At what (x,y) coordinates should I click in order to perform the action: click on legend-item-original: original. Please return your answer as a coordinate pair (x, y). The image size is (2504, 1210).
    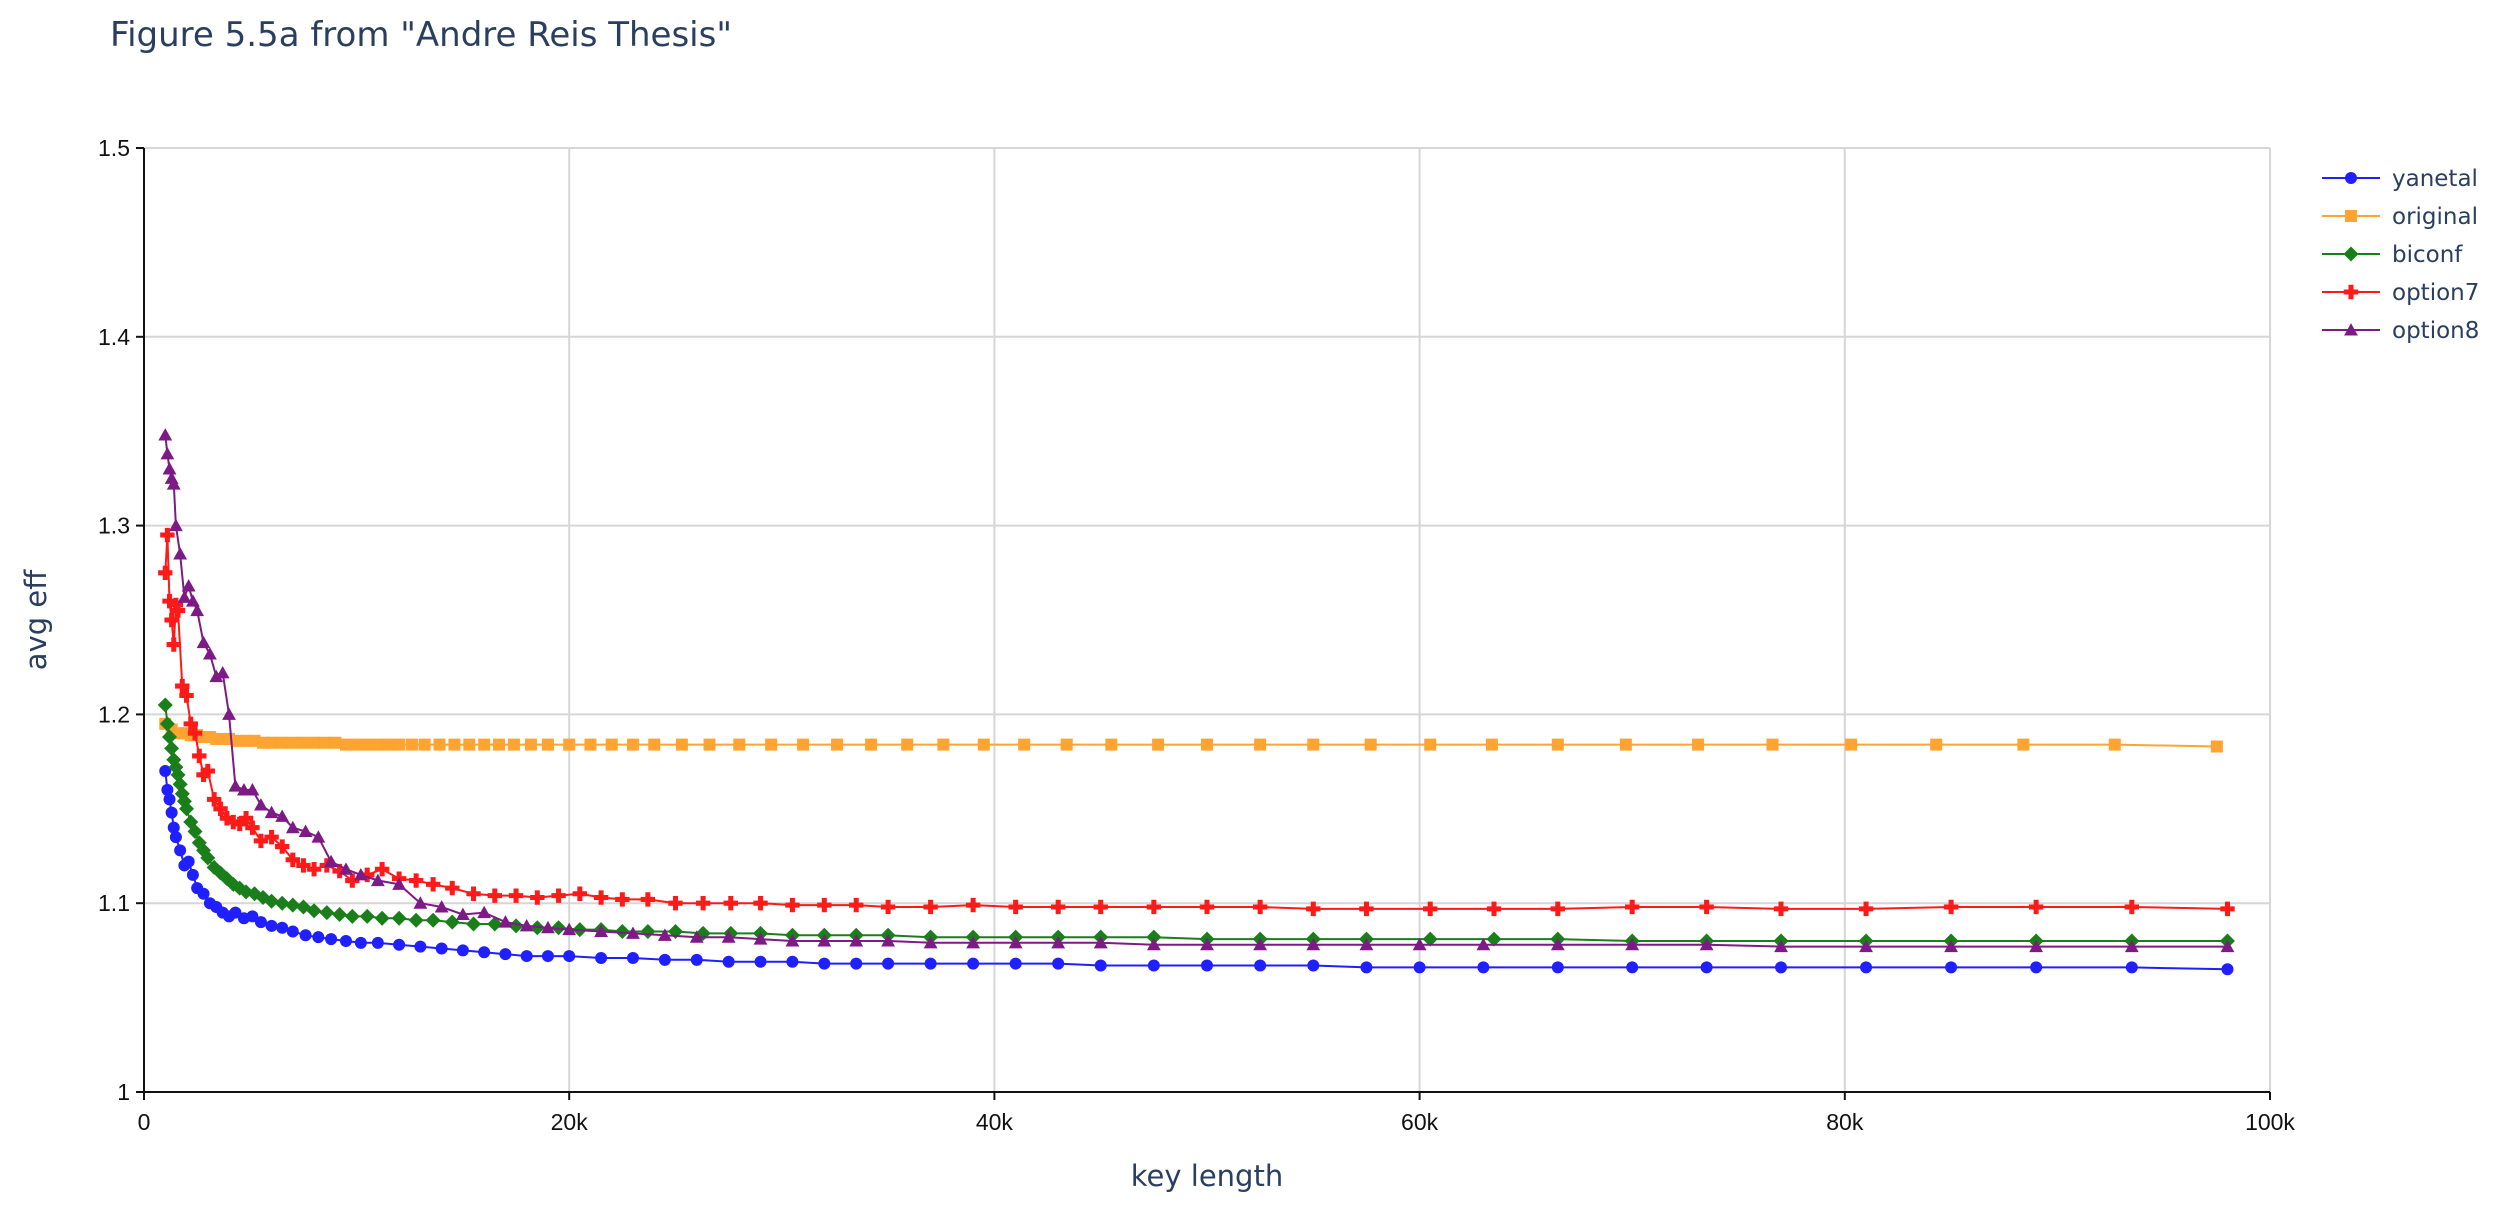
    Looking at the image, I should click on (2400, 217).